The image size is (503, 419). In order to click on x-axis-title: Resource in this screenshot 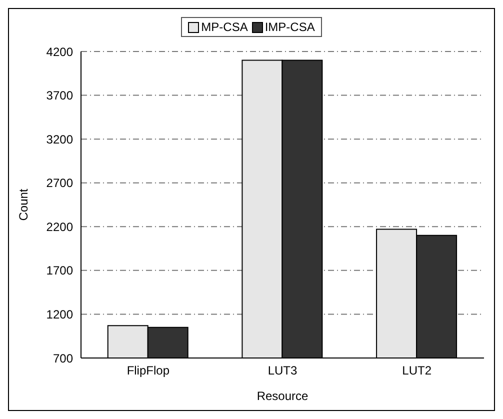, I will do `click(282, 396)`.